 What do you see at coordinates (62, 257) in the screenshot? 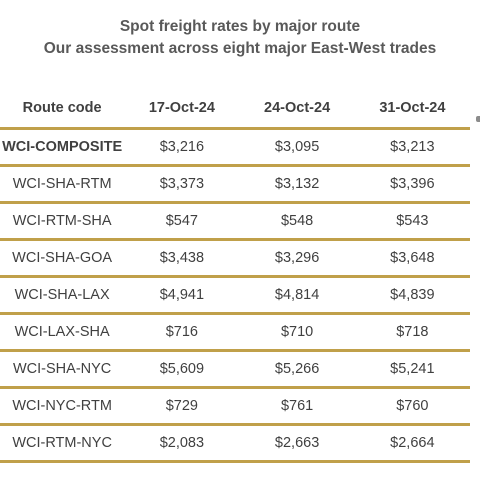
I see `route-code-cell: WCI-SHA-GOA` at bounding box center [62, 257].